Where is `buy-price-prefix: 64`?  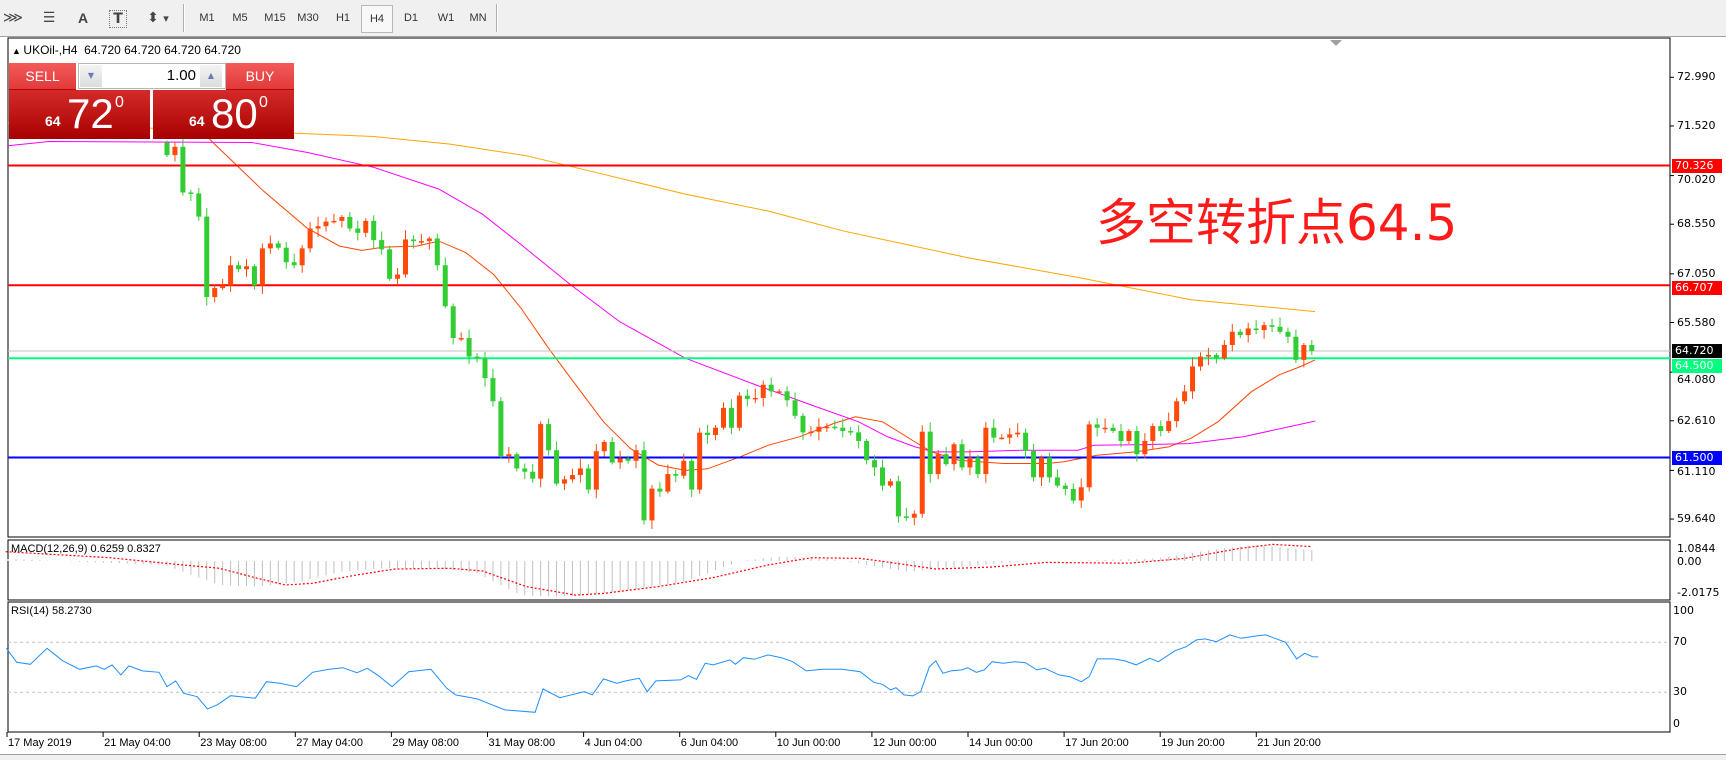 buy-price-prefix: 64 is located at coordinates (197, 121).